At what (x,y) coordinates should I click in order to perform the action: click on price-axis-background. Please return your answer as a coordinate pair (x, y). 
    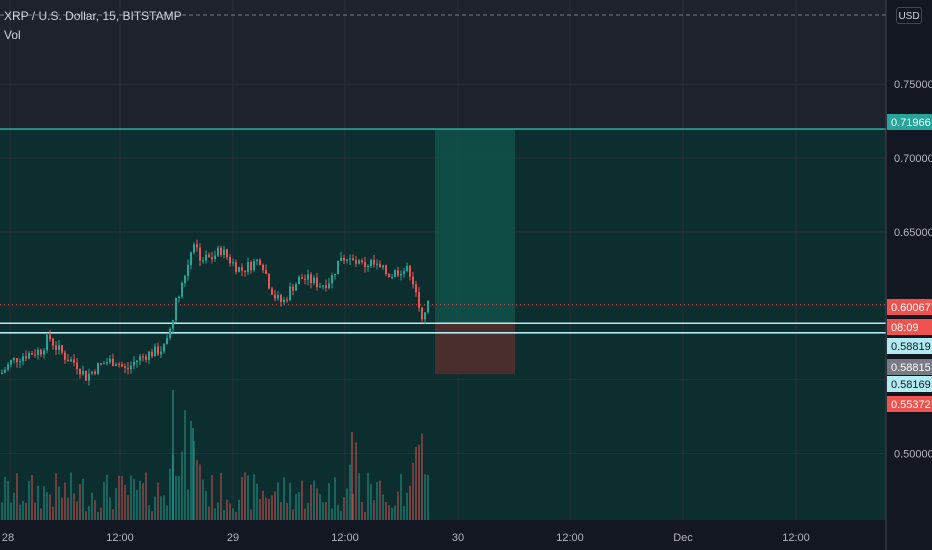
    Looking at the image, I should click on (909, 275).